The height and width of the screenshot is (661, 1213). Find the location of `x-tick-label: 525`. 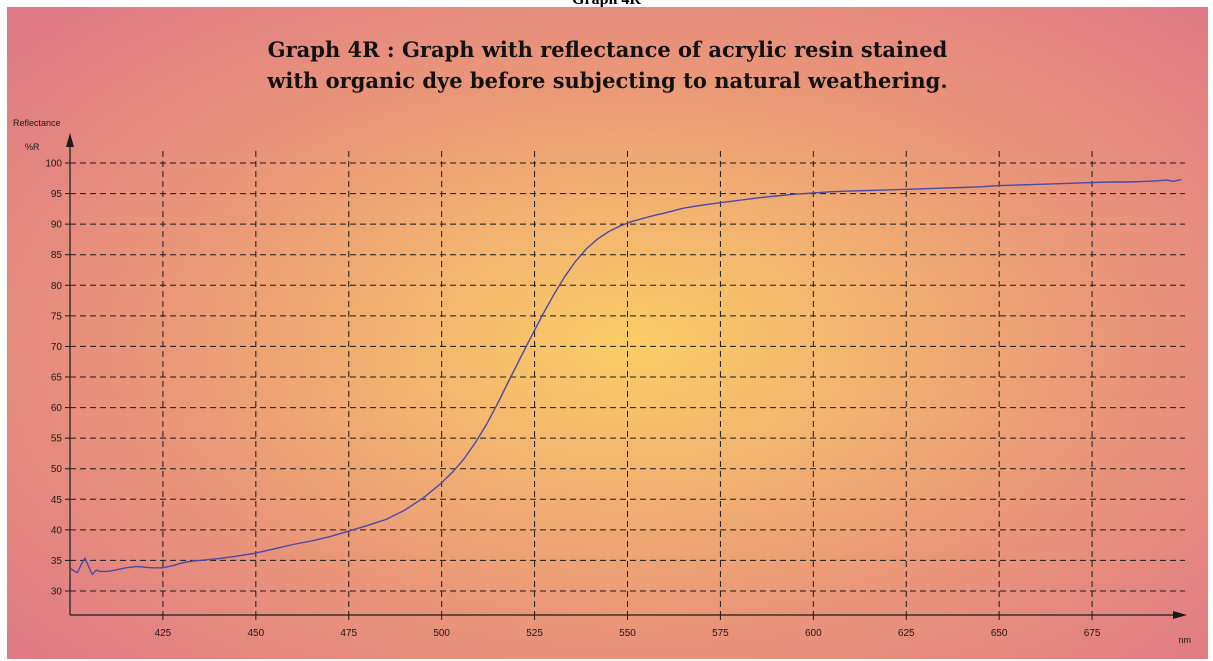

x-tick-label: 525 is located at coordinates (534, 633).